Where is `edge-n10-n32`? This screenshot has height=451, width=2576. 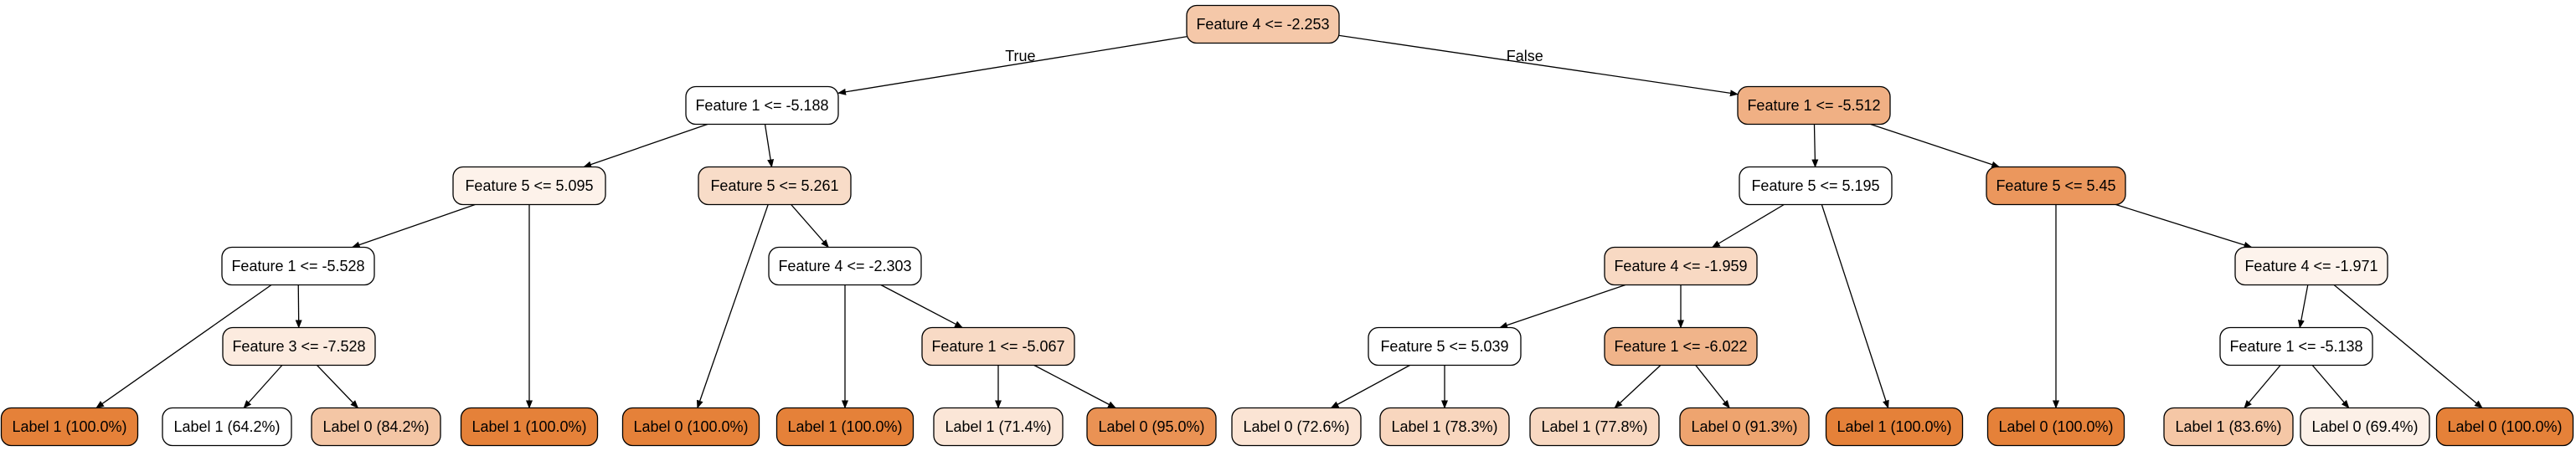 edge-n10-n32 is located at coordinates (2408, 346).